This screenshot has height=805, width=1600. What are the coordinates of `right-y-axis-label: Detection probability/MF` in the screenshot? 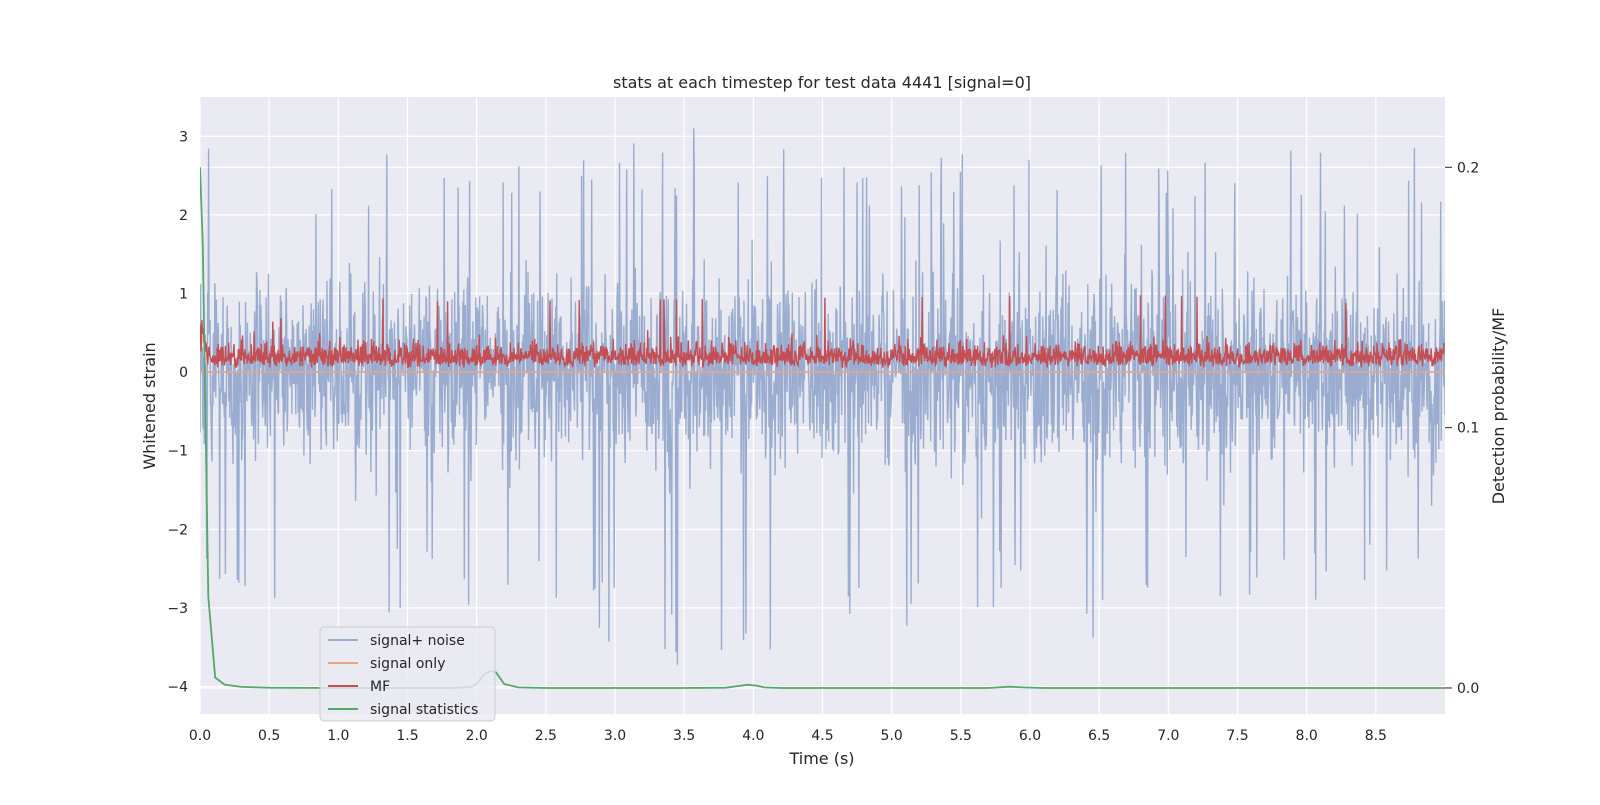 It's located at (1498, 406).